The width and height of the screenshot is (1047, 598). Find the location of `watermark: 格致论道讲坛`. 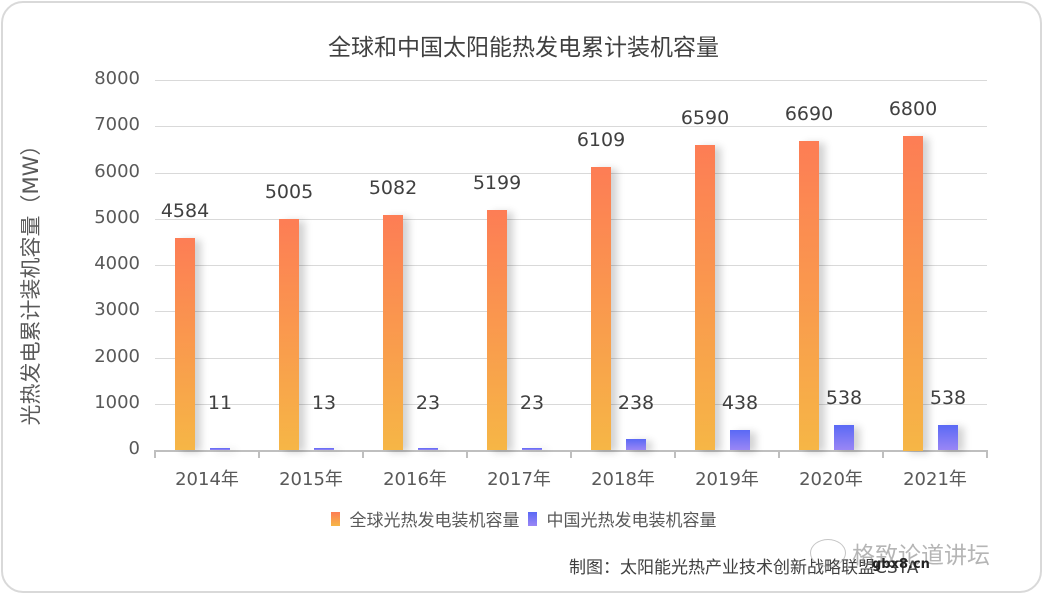

watermark: 格致论道讲坛 is located at coordinates (900, 553).